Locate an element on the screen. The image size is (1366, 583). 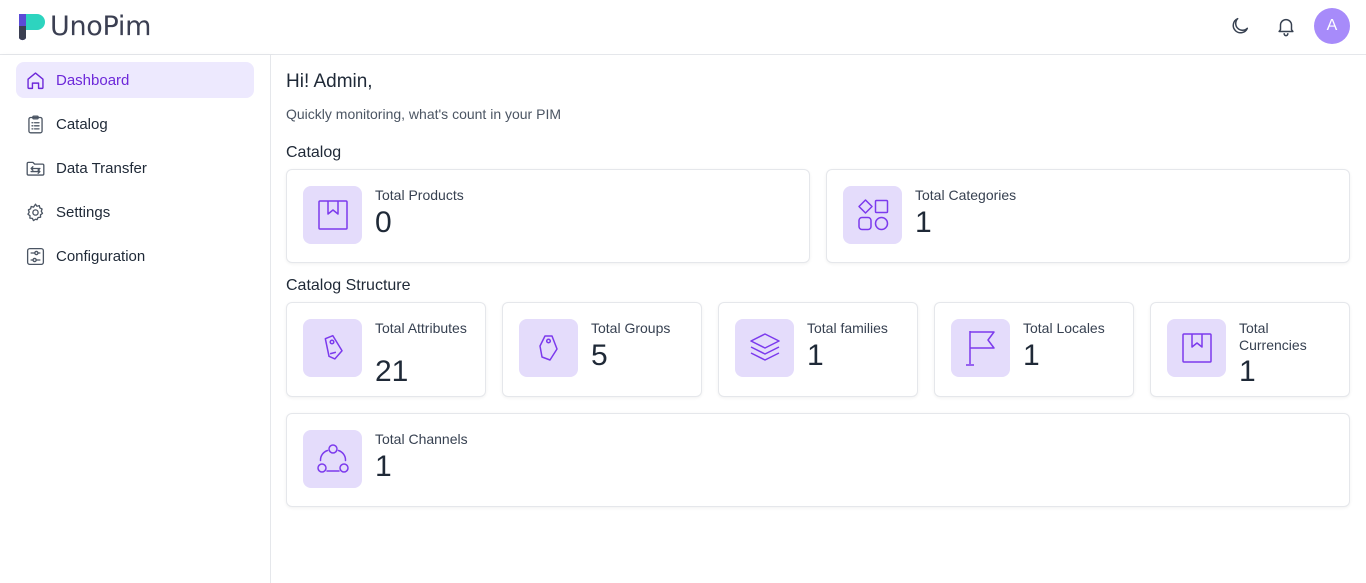
card-label: Total Groups is located at coordinates (631, 328).